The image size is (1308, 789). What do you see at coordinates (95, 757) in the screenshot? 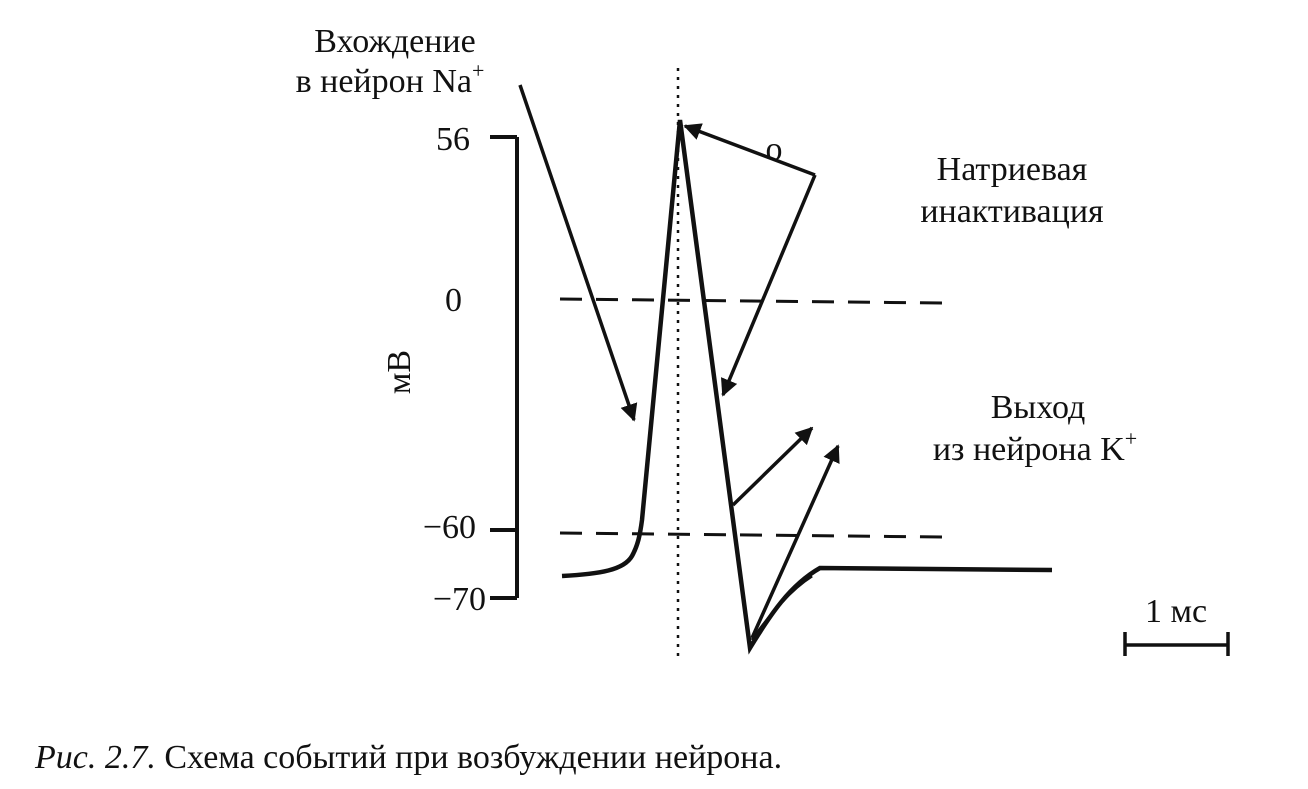
I see `caption-number: Рис. 2.7.` at bounding box center [95, 757].